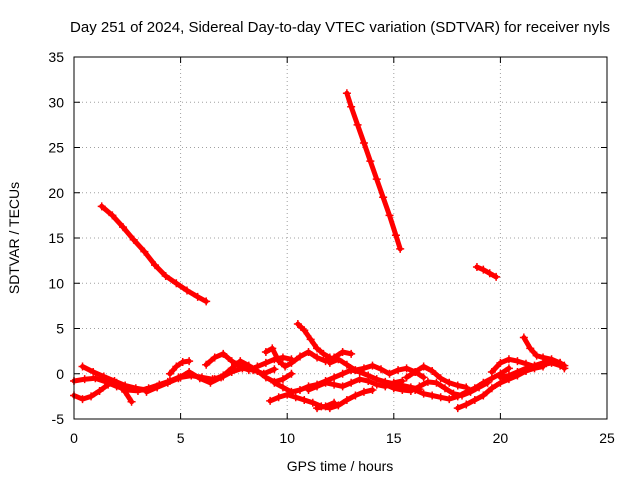 This screenshot has width=640, height=480. Describe the element at coordinates (60, 374) in the screenshot. I see `y-tick-label: 0` at that location.